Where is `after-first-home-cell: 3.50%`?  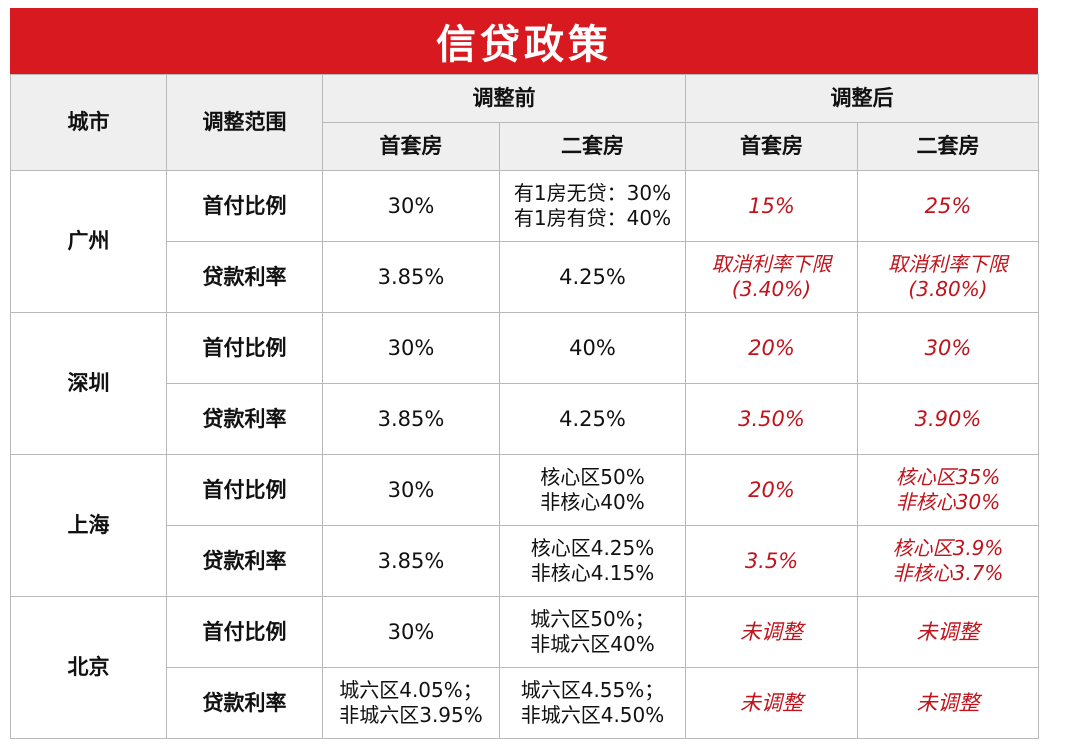
after-first-home-cell: 3.50% is located at coordinates (771, 419).